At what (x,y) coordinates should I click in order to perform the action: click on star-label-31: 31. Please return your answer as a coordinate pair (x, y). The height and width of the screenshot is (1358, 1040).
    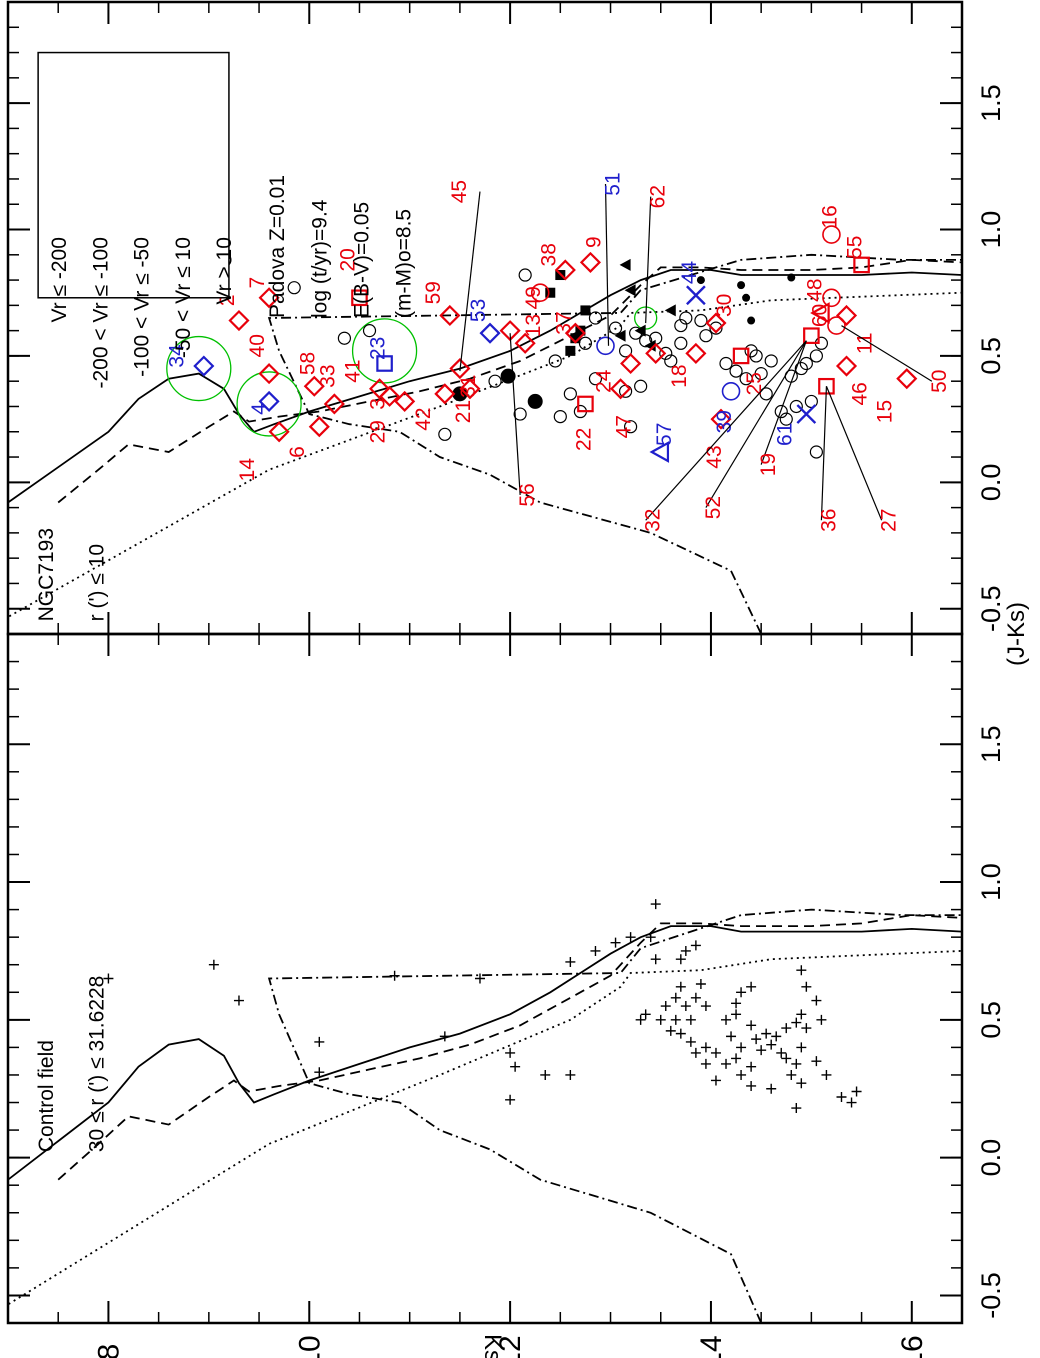
    Looking at the image, I should click on (468, 386).